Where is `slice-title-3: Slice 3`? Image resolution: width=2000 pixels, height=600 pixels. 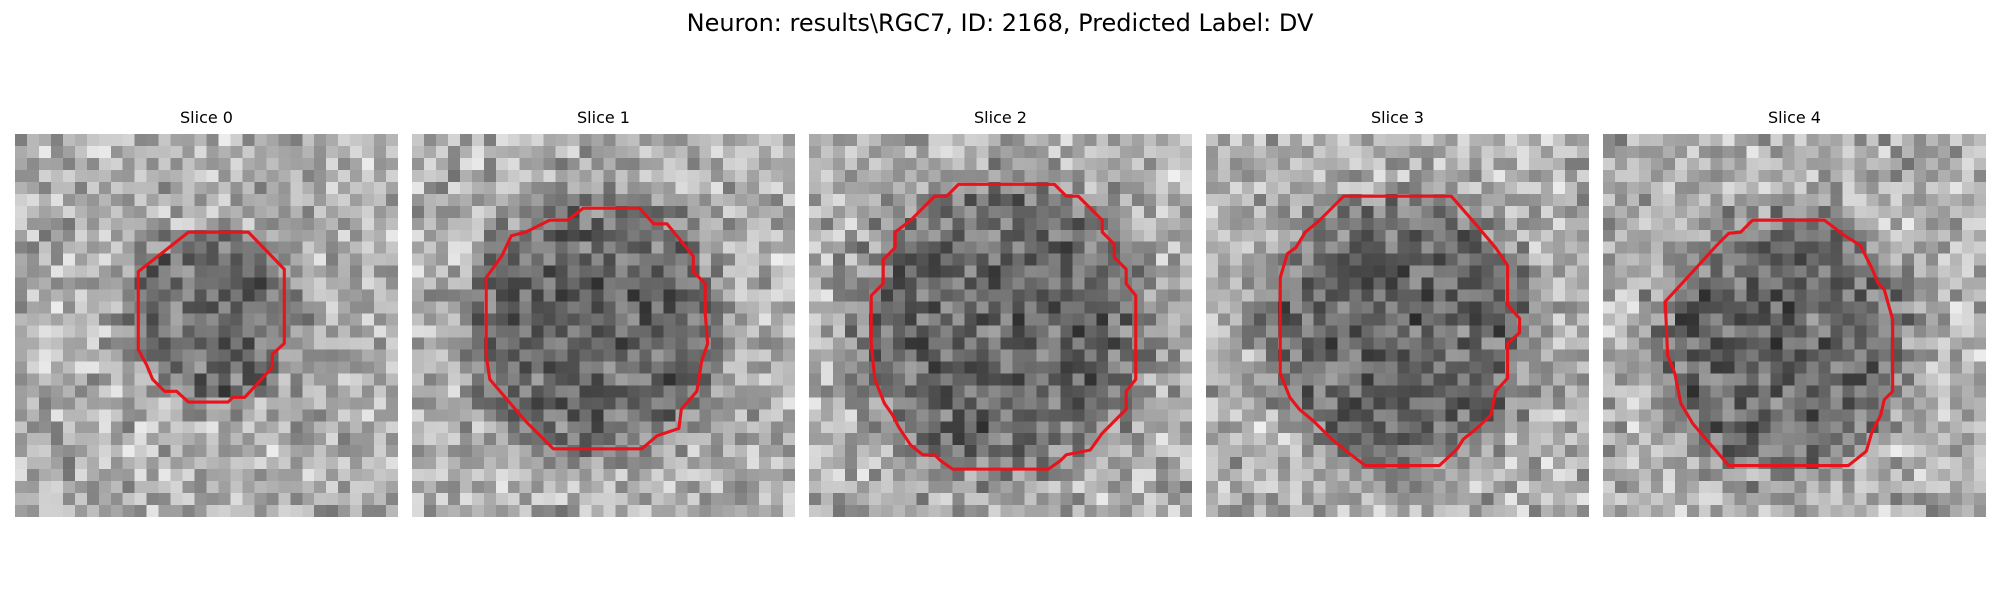
slice-title-3: Slice 3 is located at coordinates (1397, 118).